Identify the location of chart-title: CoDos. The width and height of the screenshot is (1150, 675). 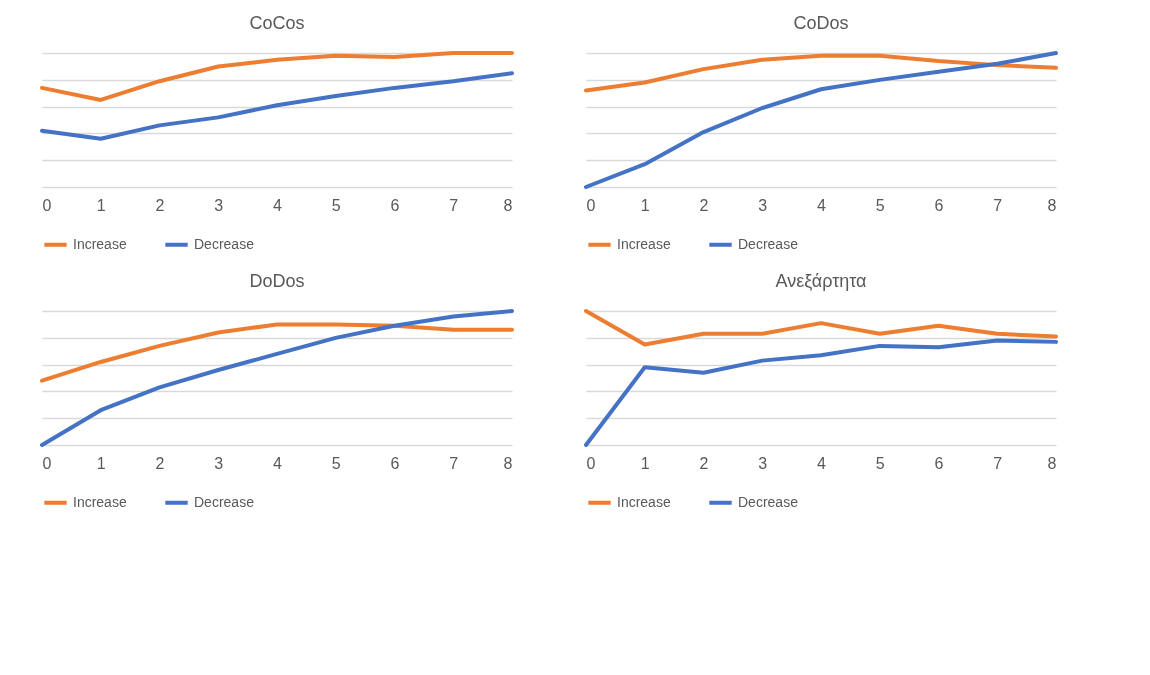
(821, 23).